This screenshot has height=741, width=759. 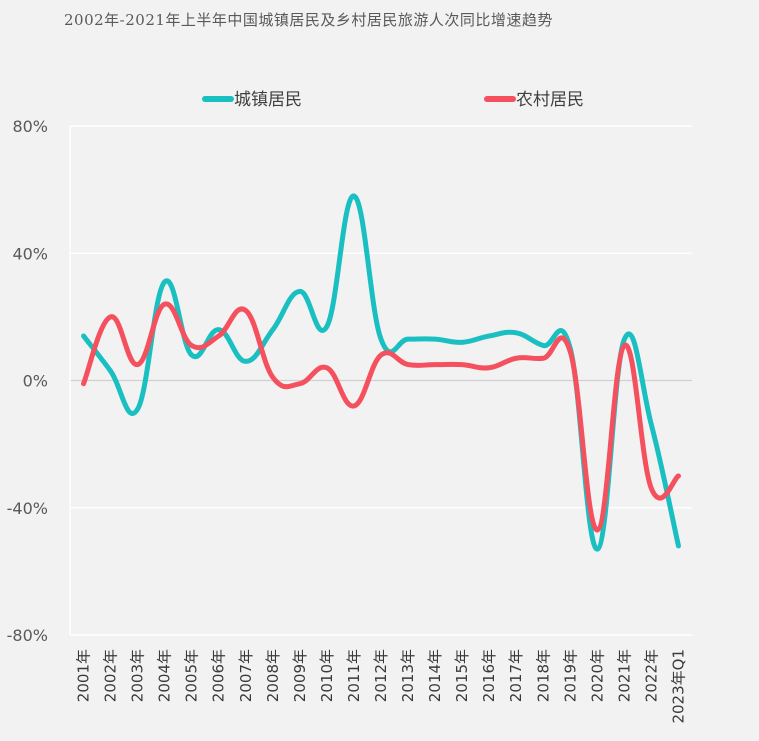 I want to click on y-tick-label: 0%, so click(x=35, y=381).